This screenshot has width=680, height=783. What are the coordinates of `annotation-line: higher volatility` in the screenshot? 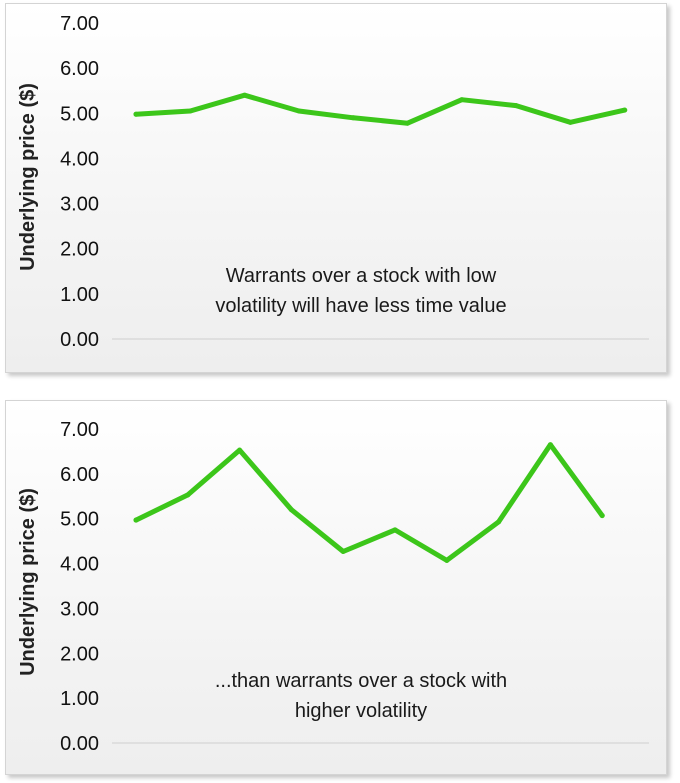 It's located at (361, 711).